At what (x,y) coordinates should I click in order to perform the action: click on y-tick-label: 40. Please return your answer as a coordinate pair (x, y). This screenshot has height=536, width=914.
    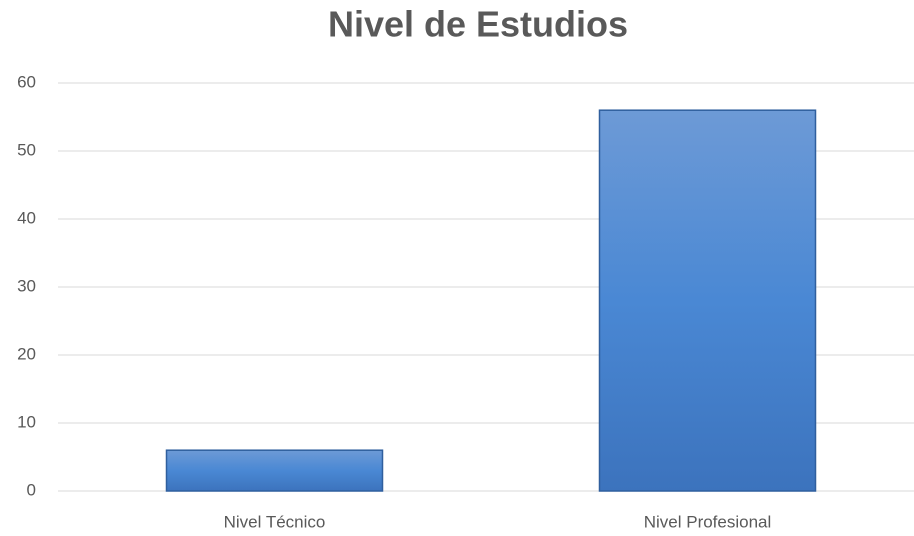
    Looking at the image, I should click on (26, 217).